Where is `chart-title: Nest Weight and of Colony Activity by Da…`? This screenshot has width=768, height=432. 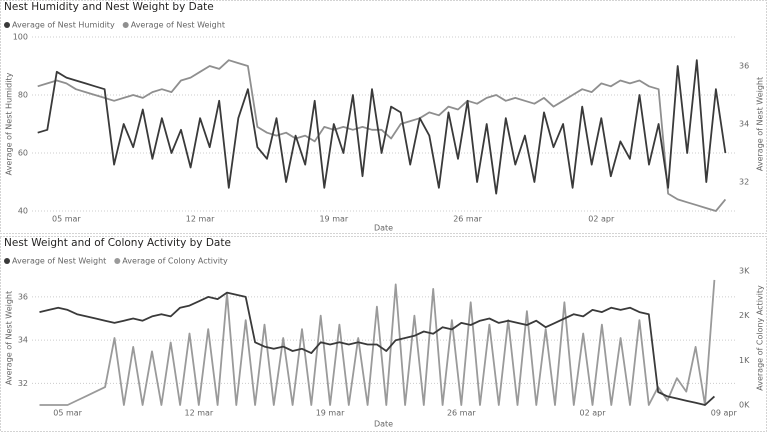
chart-title: Nest Weight and of Colony Activity by Da… is located at coordinates (117, 243).